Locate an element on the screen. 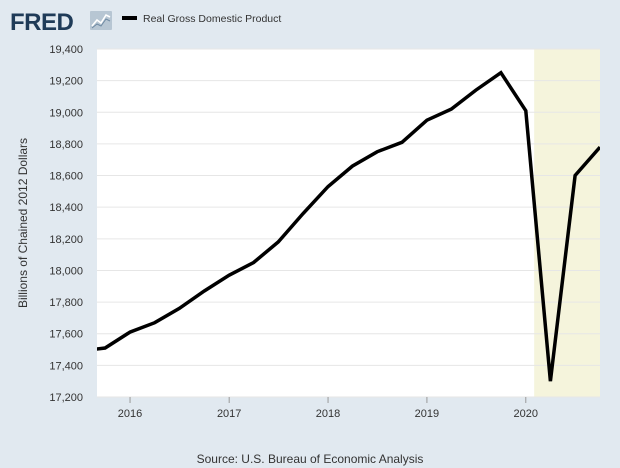 The width and height of the screenshot is (620, 468). fred-logo-text: FRED is located at coordinates (42, 22).